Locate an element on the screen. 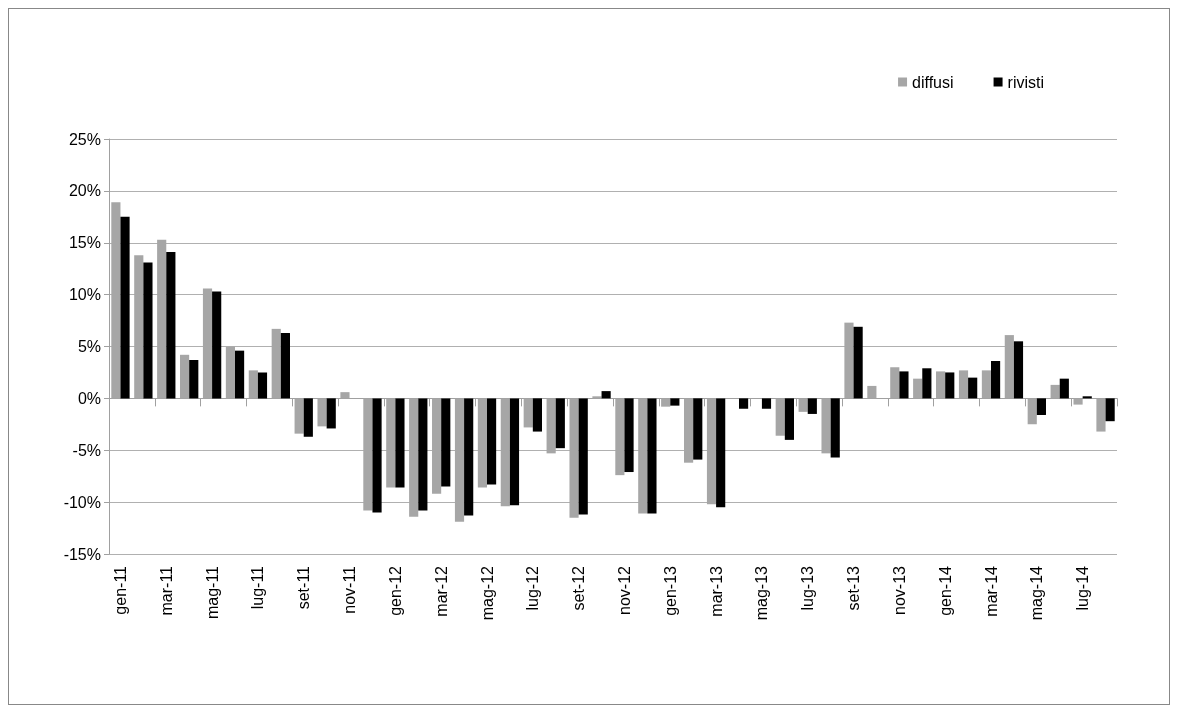  x-tick-label: nov-13 is located at coordinates (899, 590).